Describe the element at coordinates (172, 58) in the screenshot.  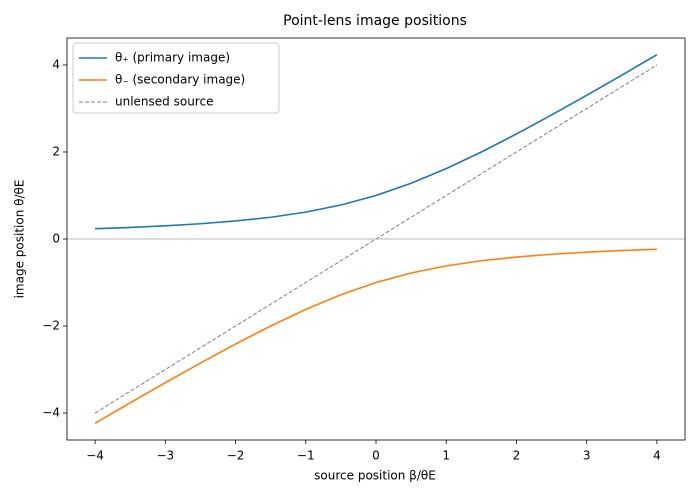
I see `legend-label: θ₊ (primary image)` at that location.